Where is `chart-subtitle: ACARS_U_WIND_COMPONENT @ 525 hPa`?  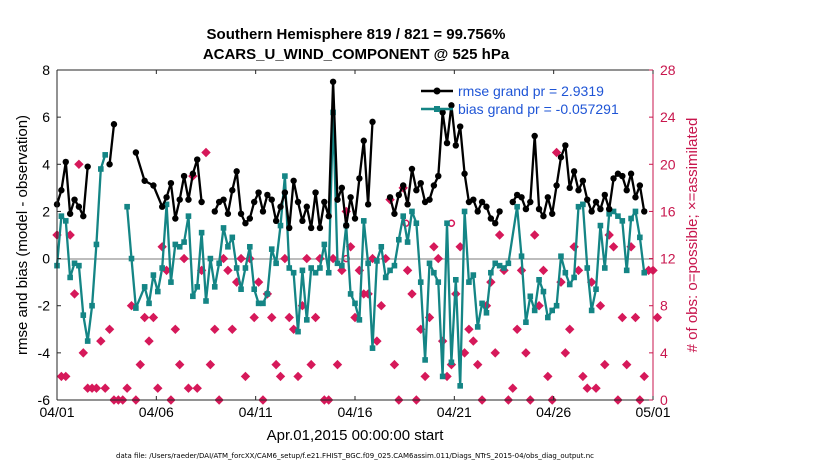 chart-subtitle: ACARS_U_WIND_COMPONENT @ 525 hPa is located at coordinates (356, 54).